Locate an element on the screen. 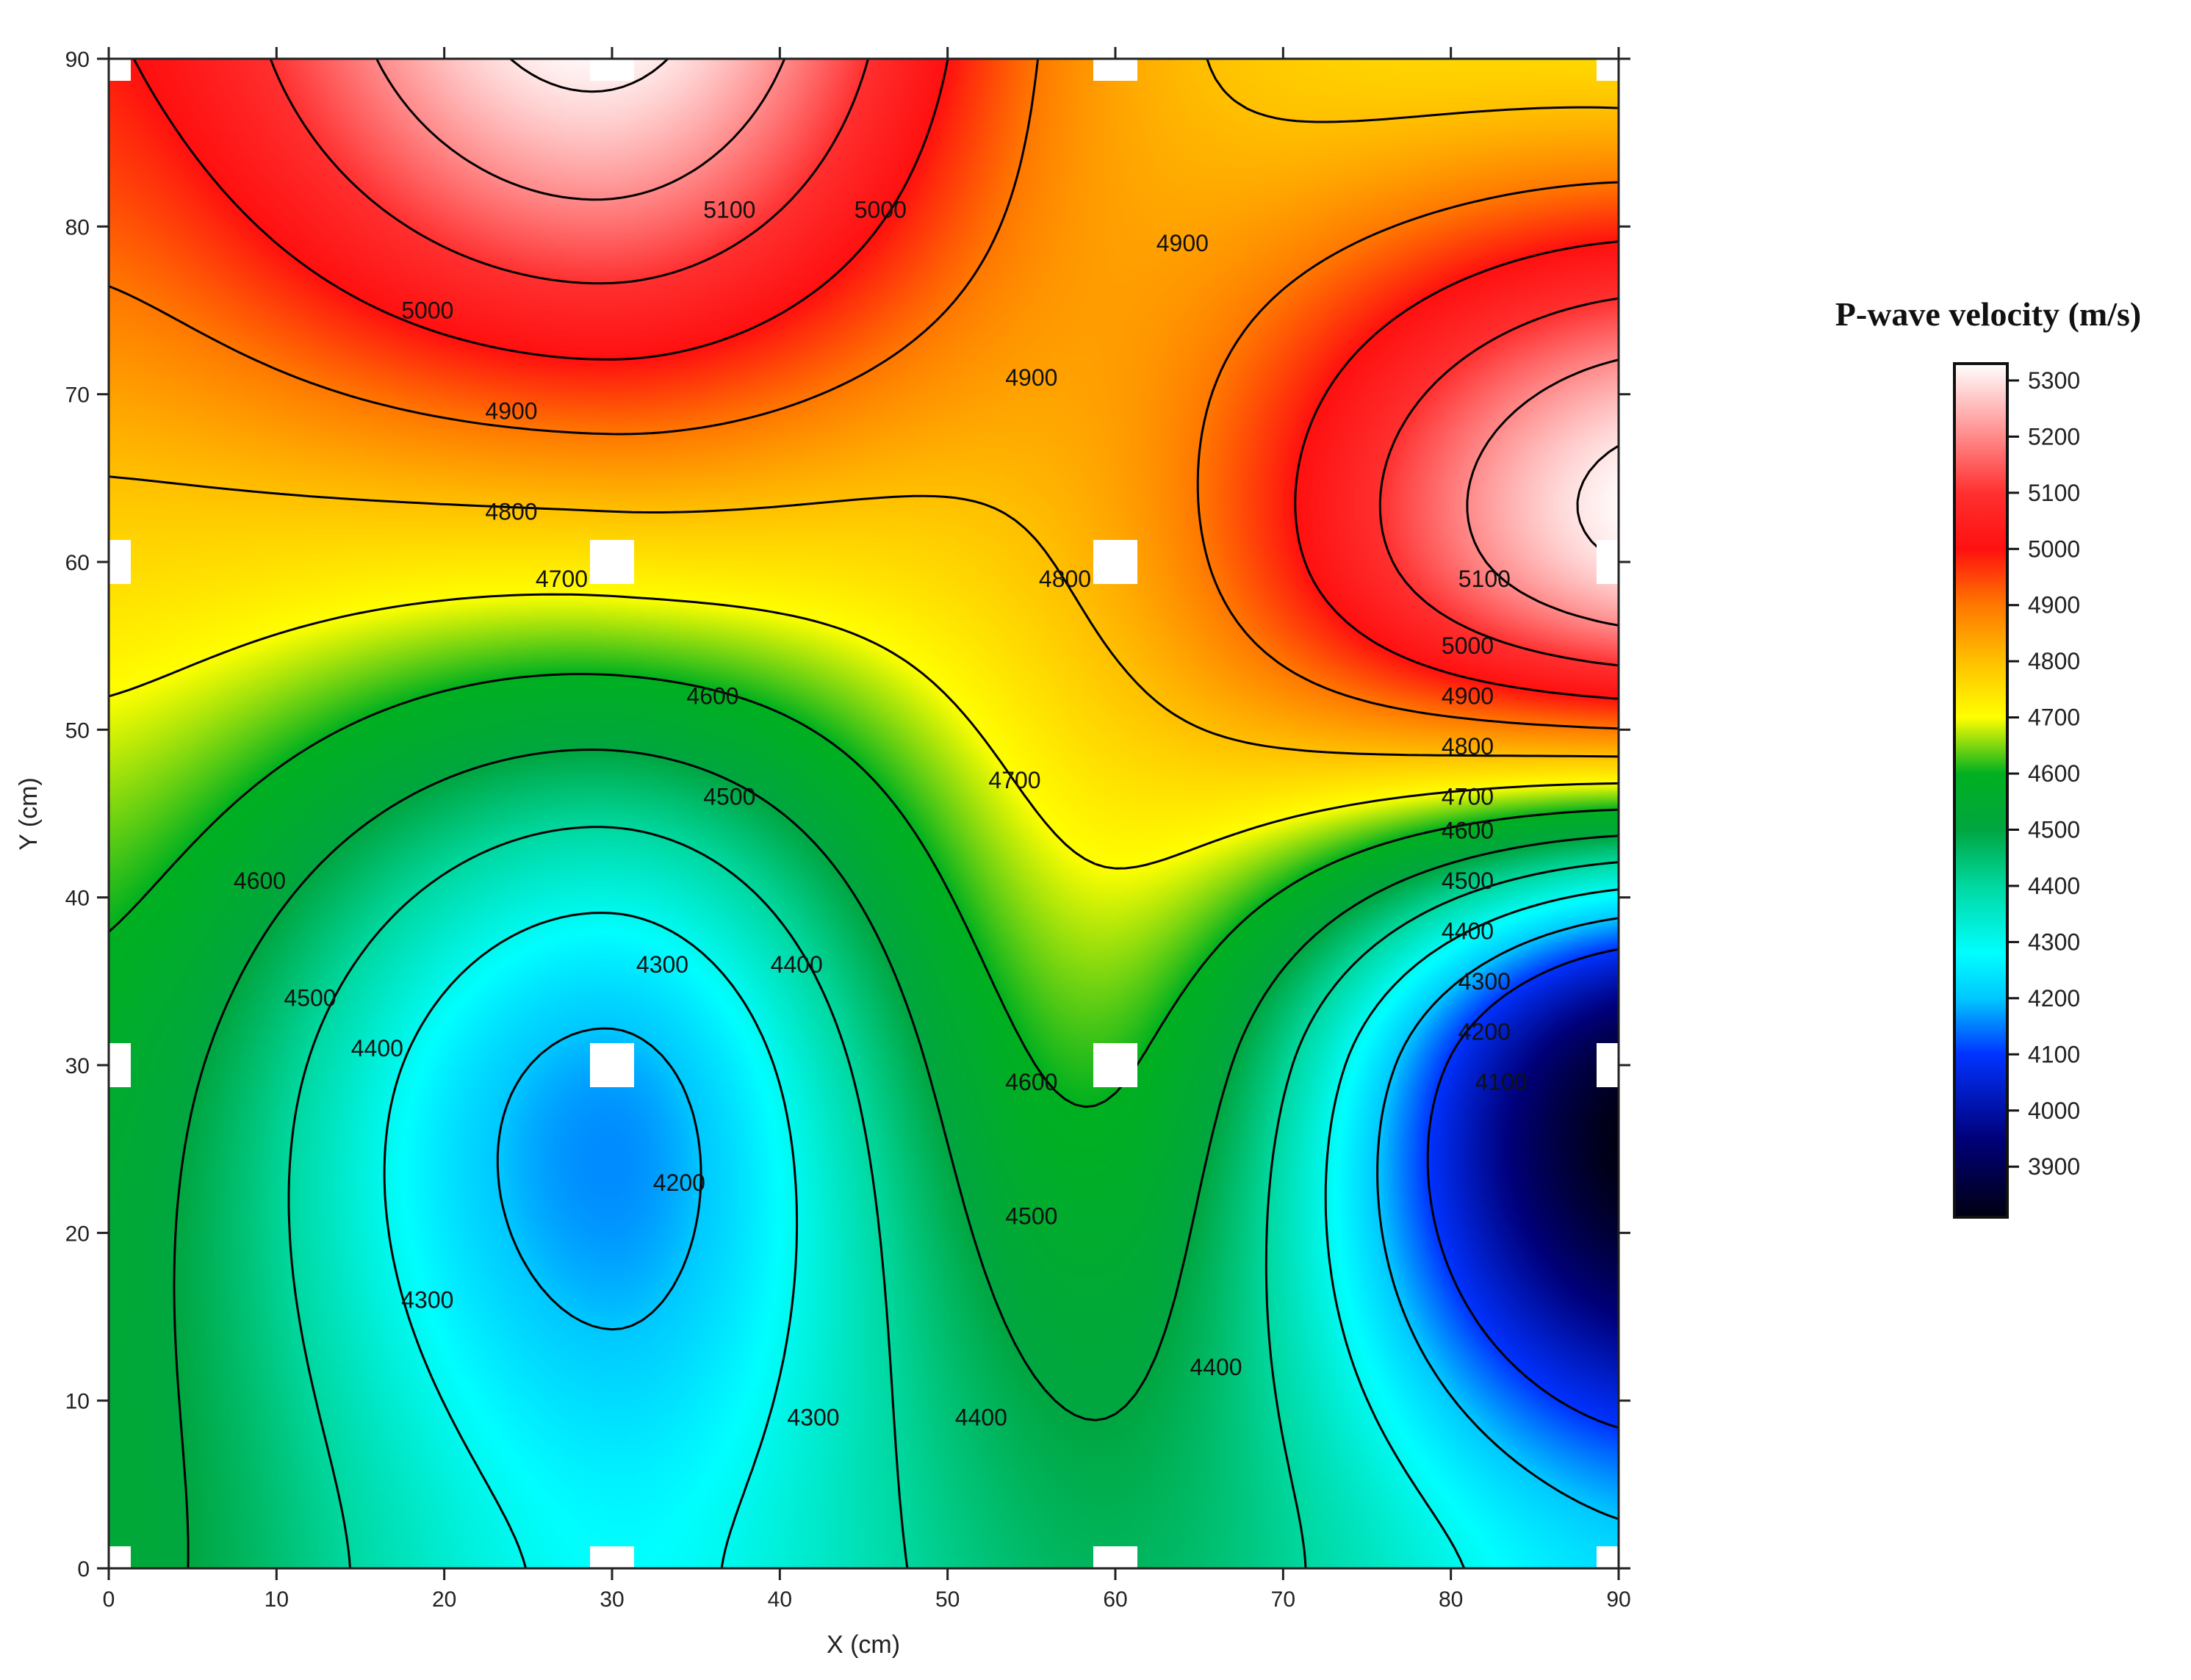 This screenshot has width=2191, height=1680. colorbar-tick-label: 4300 is located at coordinates (2054, 942).